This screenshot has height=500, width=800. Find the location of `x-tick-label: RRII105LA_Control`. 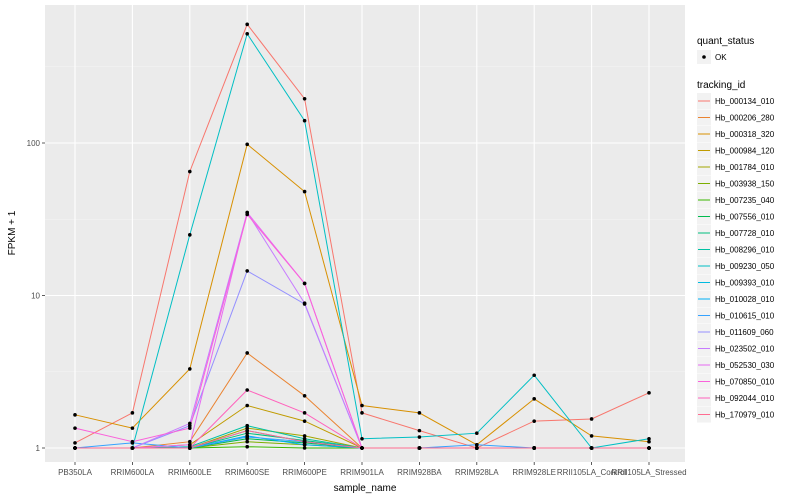

x-tick-label: RRII105LA_Control is located at coordinates (592, 472).